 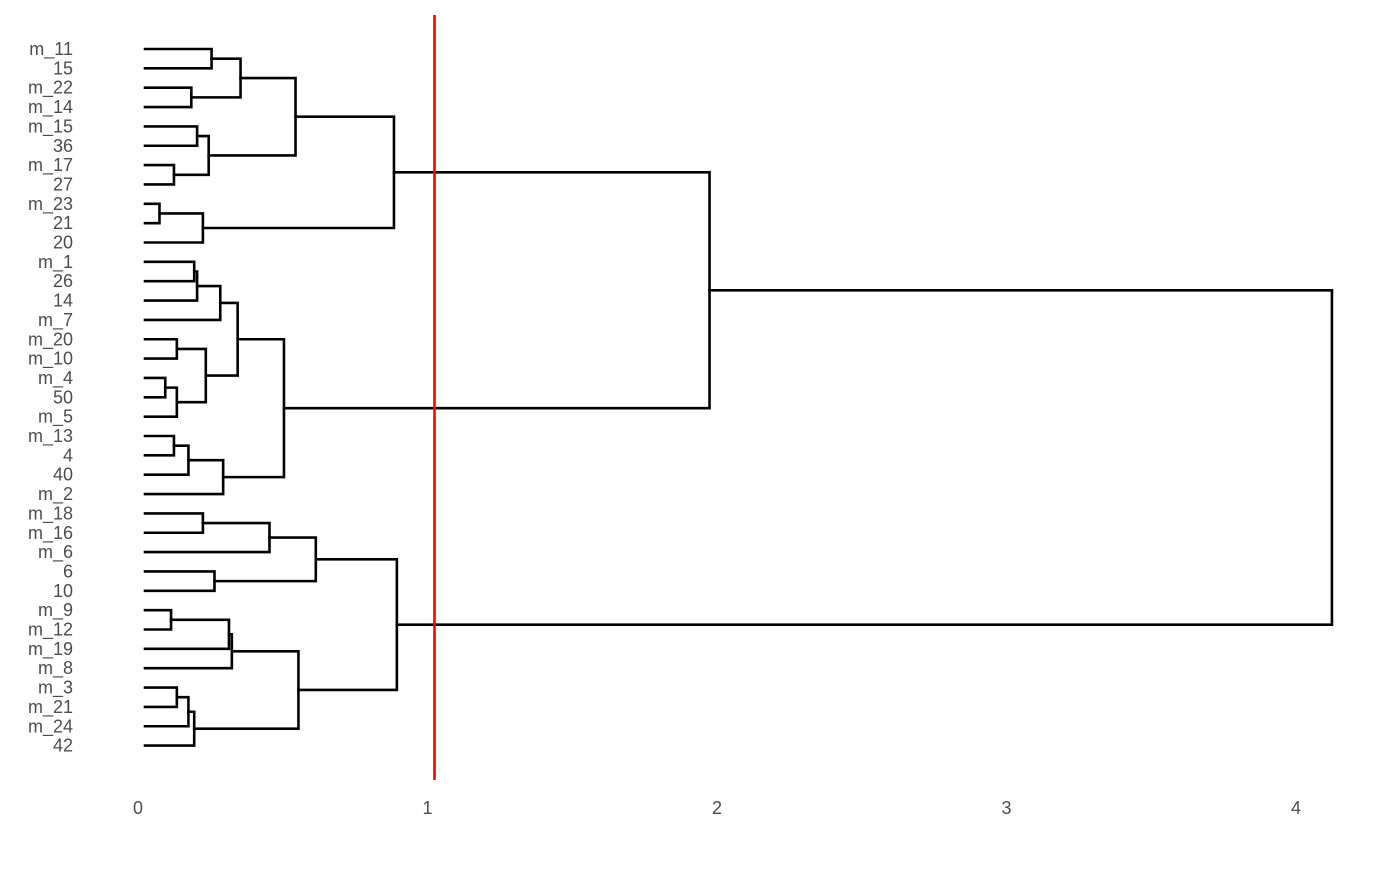 I want to click on x-tick-label: 0, so click(x=138, y=808).